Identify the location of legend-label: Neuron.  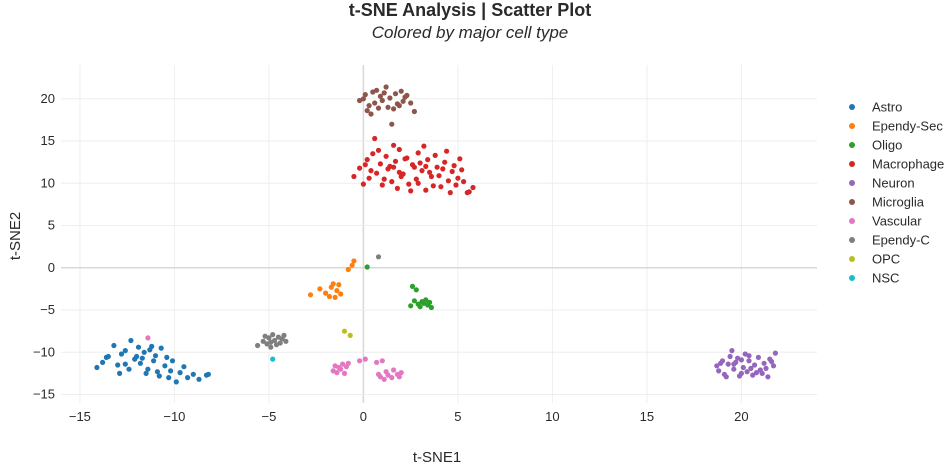
(893, 183).